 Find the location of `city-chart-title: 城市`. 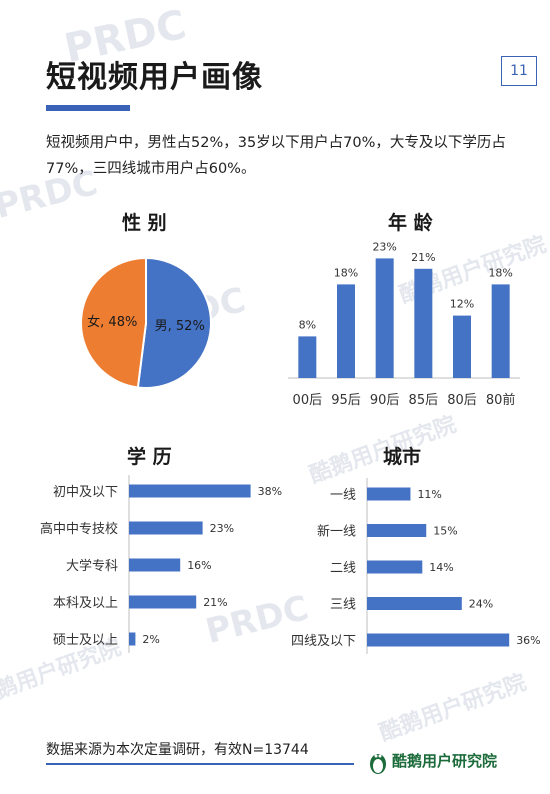

city-chart-title: 城市 is located at coordinates (402, 457).